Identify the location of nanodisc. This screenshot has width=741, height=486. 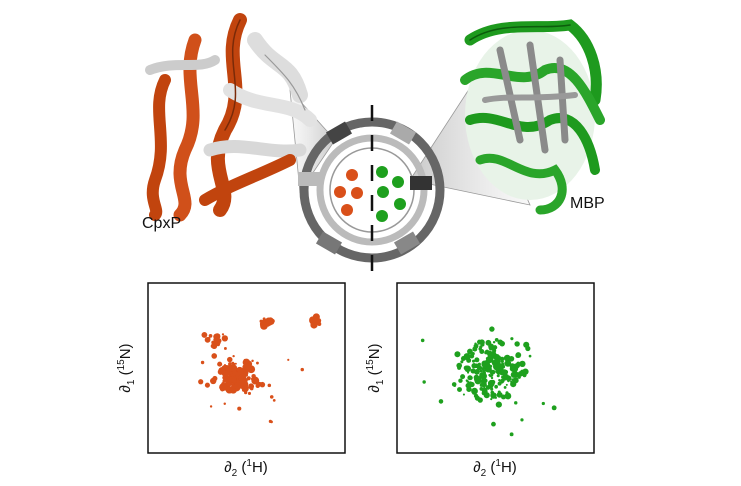
(371, 193).